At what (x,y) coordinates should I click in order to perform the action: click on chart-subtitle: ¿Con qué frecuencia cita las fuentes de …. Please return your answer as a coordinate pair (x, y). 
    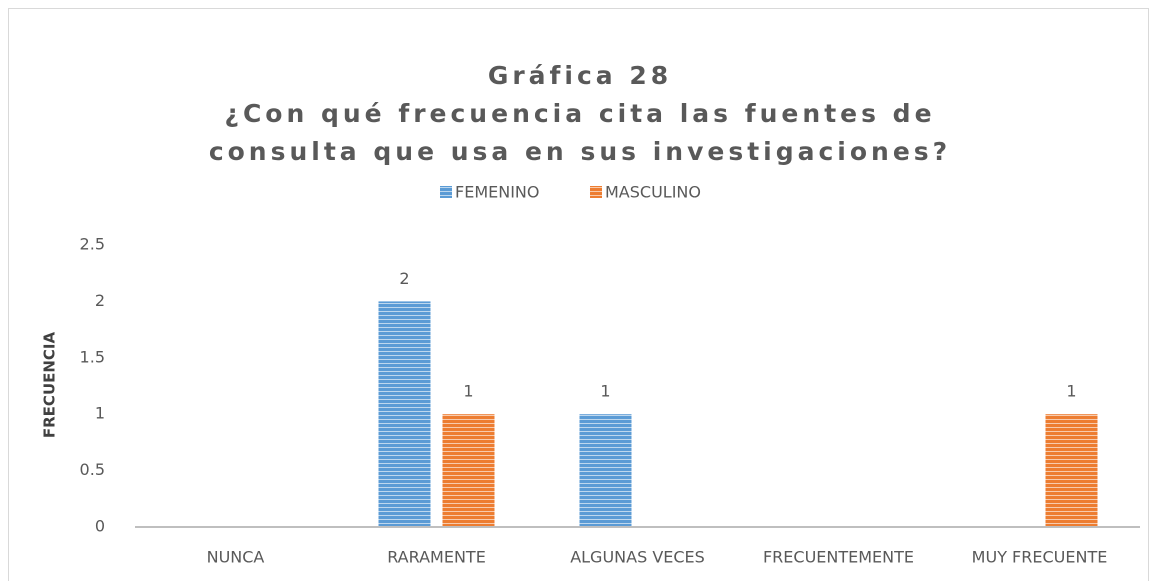
    Looking at the image, I should click on (580, 132).